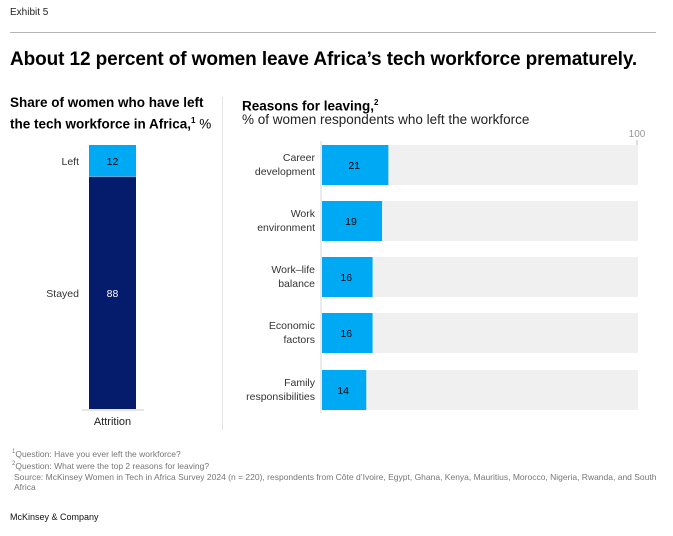 The width and height of the screenshot is (673, 536). I want to click on exhibit-label: Exhibit 5, so click(29, 12).